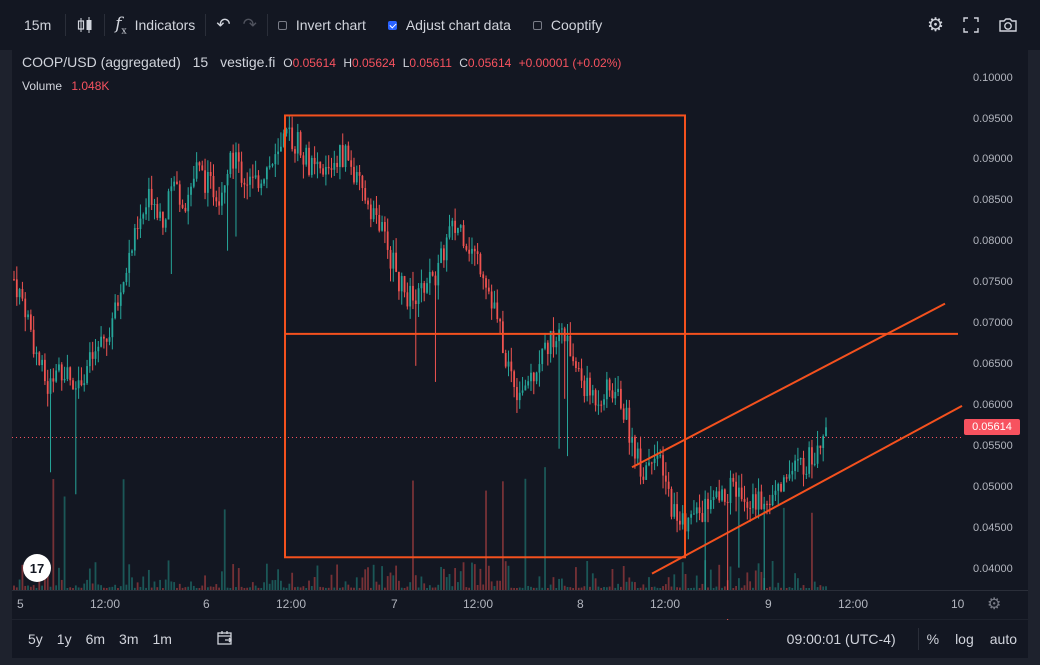  What do you see at coordinates (248, 62) in the screenshot?
I see `legend-source: vestige.fi` at bounding box center [248, 62].